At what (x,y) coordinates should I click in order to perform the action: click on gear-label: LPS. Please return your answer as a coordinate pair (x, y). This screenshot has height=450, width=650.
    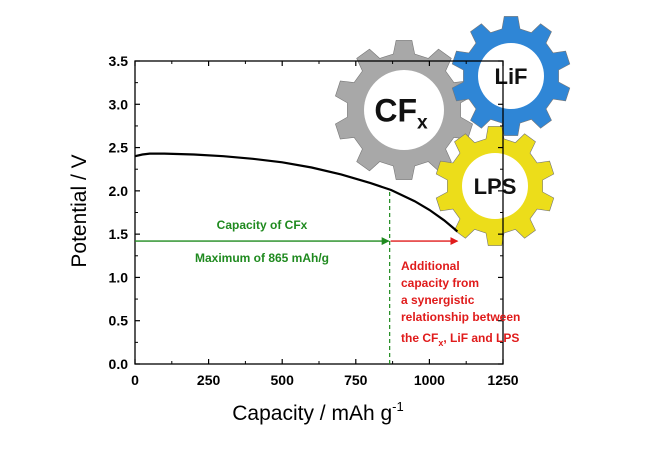
    Looking at the image, I should click on (495, 186).